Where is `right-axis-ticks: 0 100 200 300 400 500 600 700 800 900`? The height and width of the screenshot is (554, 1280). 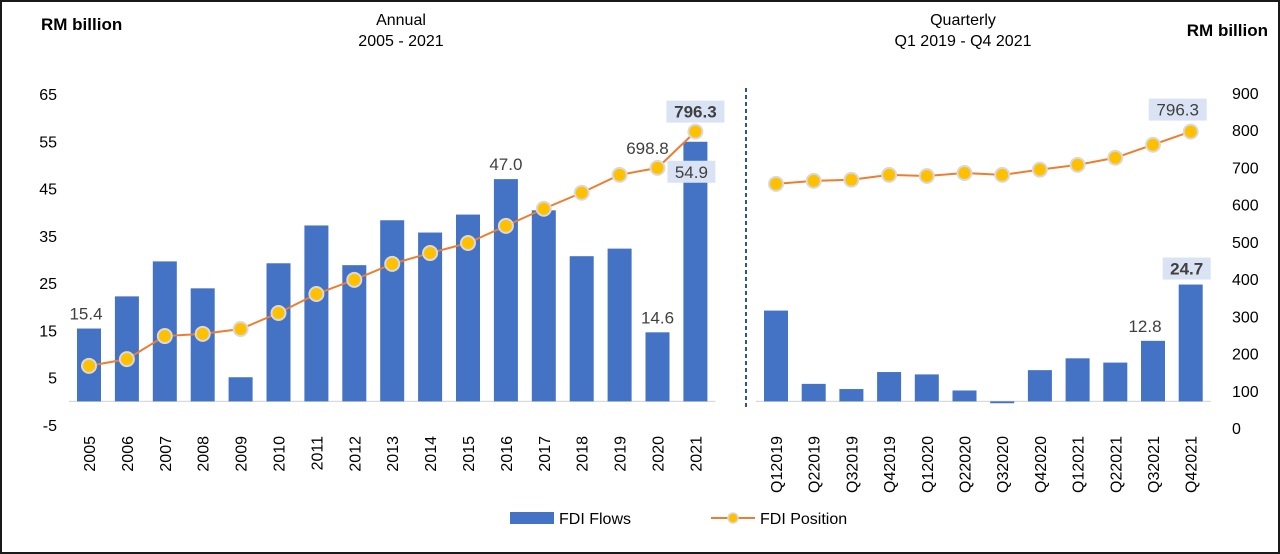
right-axis-ticks: 0 100 200 300 400 500 600 700 800 900 is located at coordinates (1245, 262).